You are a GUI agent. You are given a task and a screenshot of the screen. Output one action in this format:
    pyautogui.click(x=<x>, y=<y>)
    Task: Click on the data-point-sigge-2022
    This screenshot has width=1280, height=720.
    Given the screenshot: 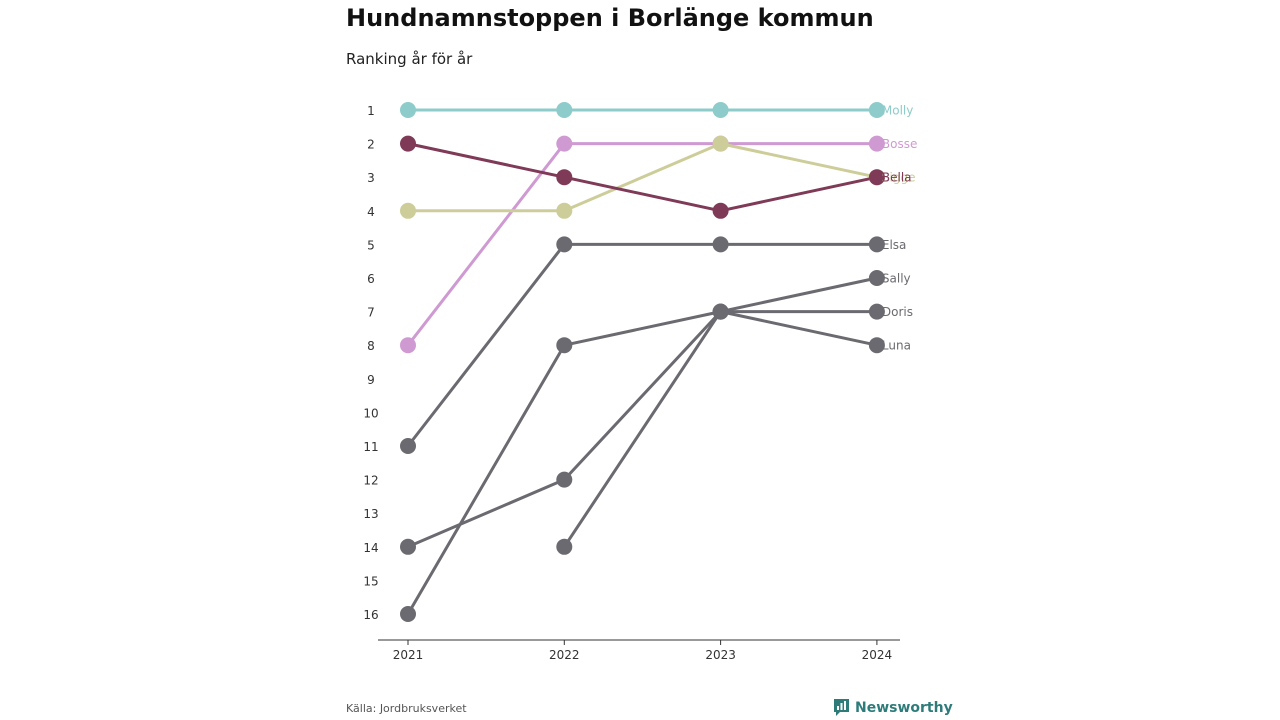 What is the action you would take?
    pyautogui.click(x=564, y=210)
    